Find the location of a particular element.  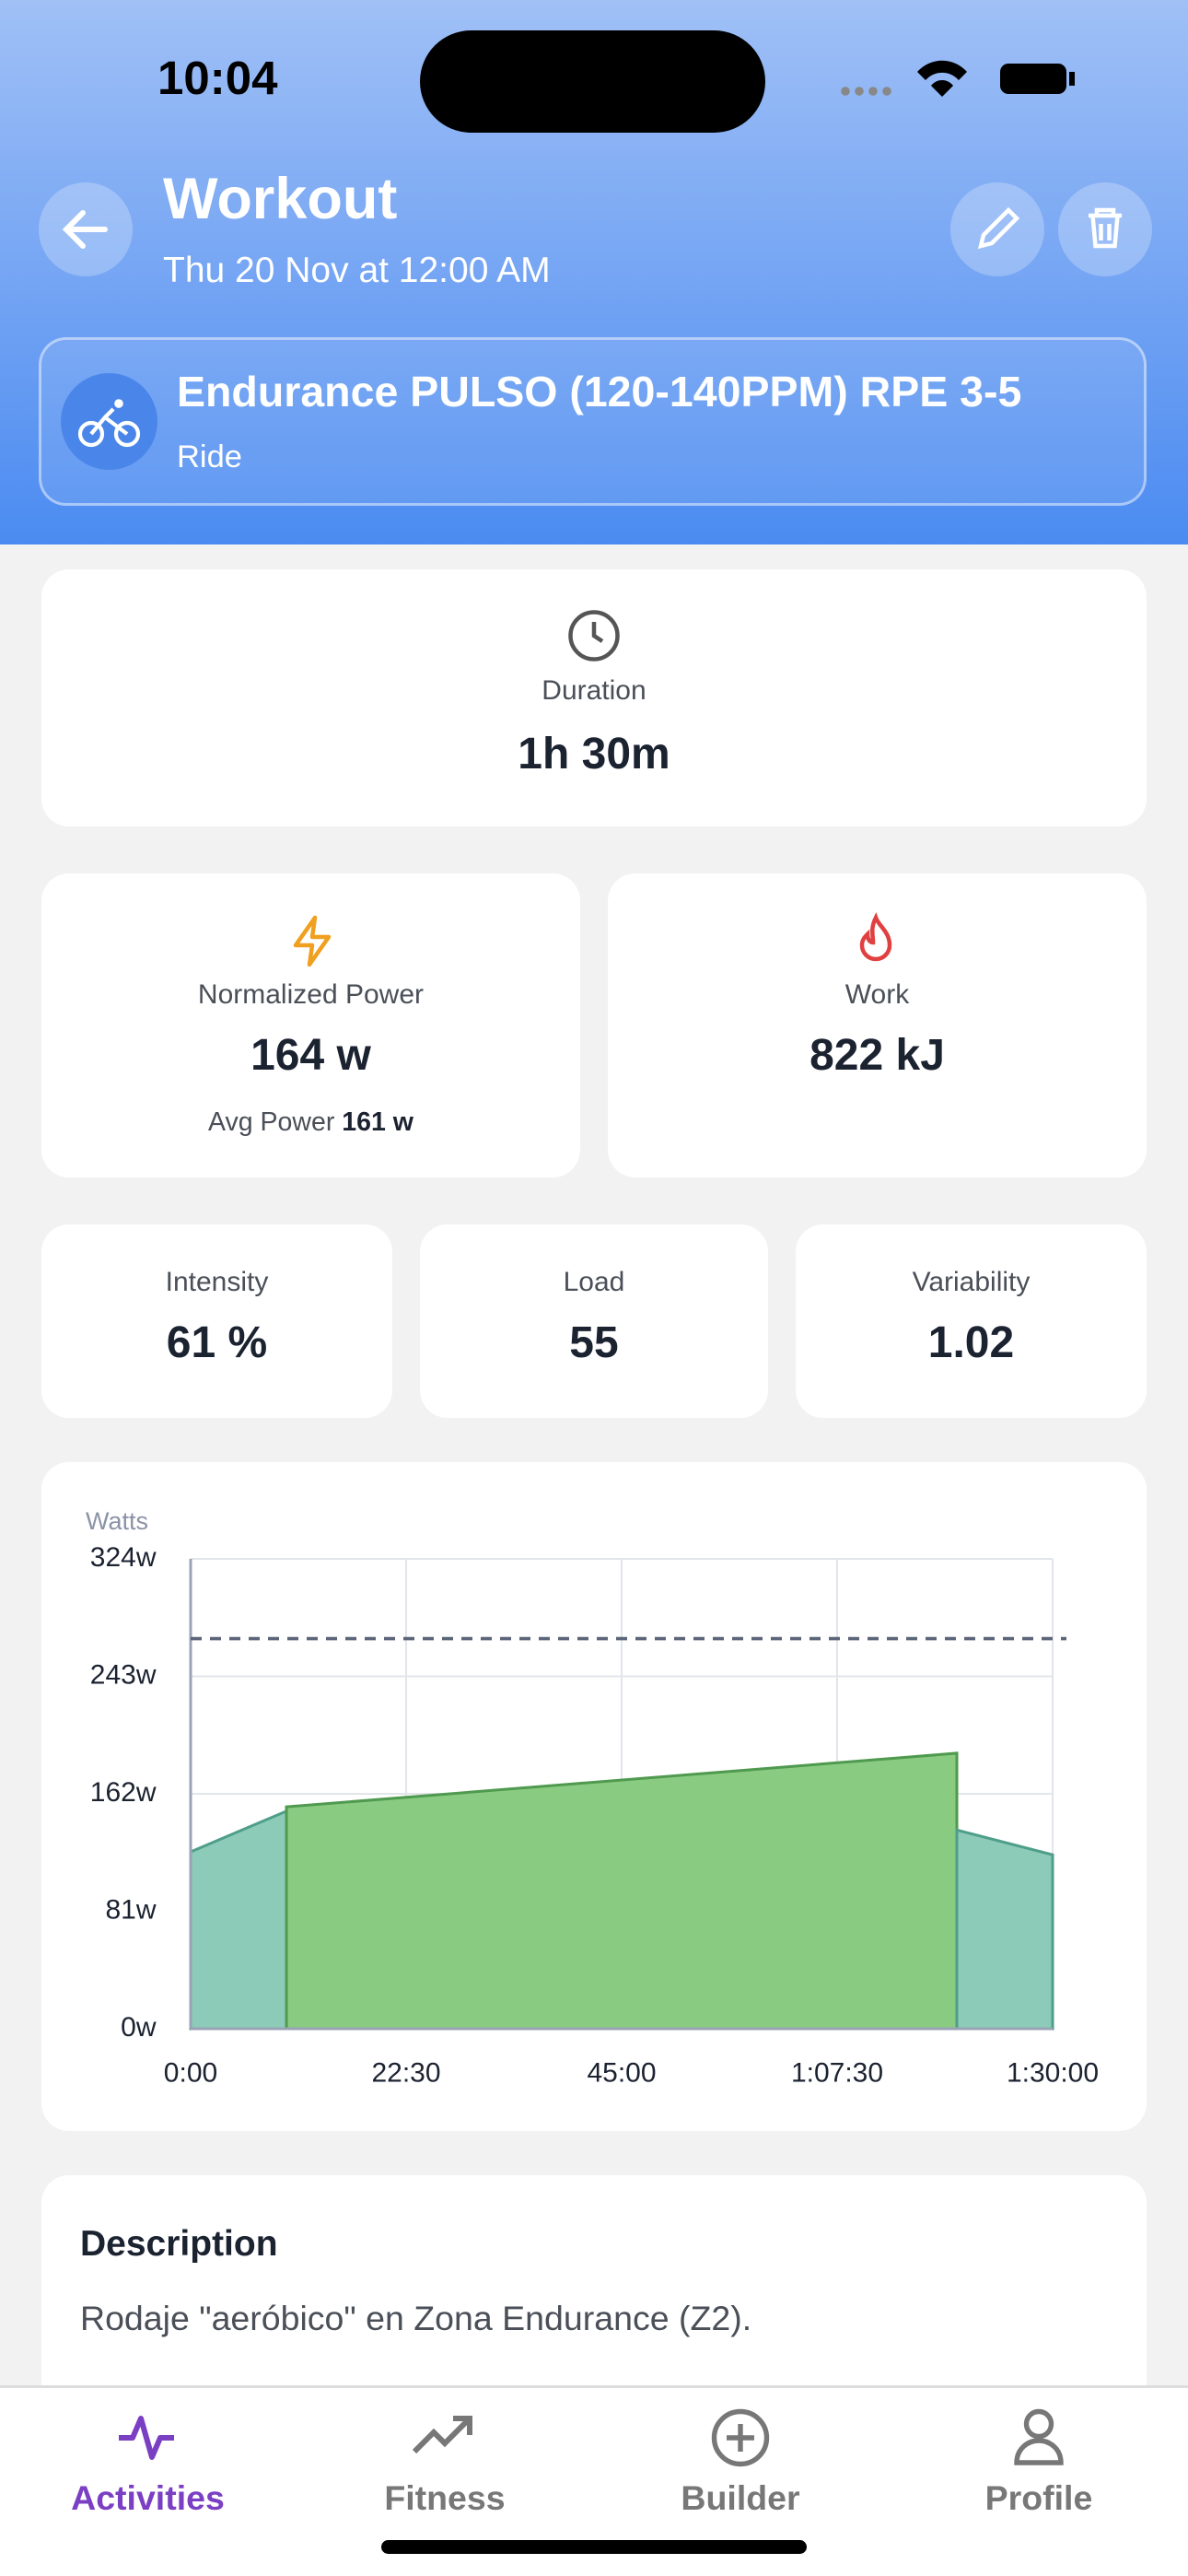

work-label: Work is located at coordinates (877, 997).